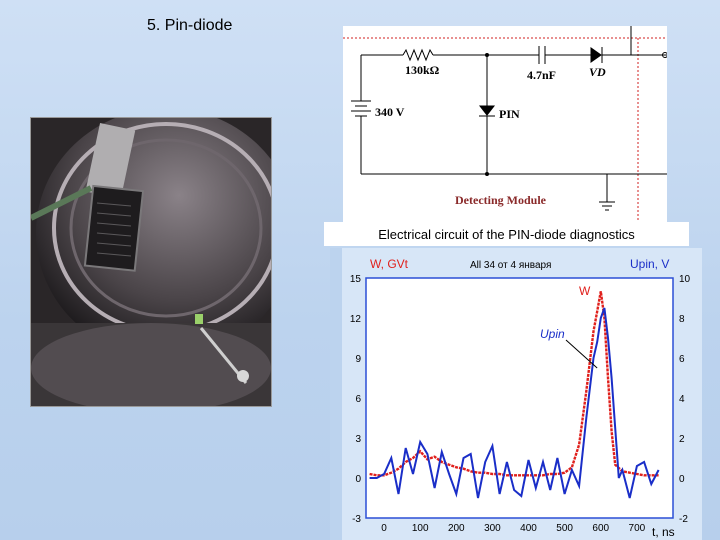 The width and height of the screenshot is (720, 540). I want to click on x-tick-label: 700, so click(637, 528).